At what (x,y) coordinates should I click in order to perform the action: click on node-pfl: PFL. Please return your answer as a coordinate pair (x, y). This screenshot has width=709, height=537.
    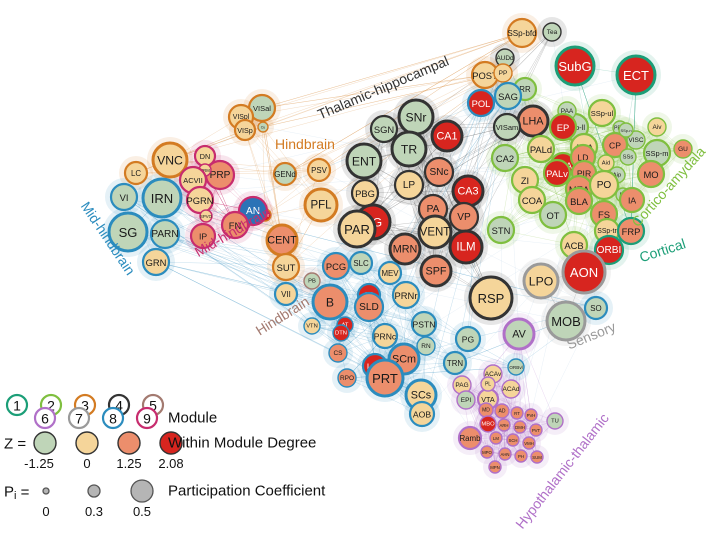
    Looking at the image, I should click on (321, 205).